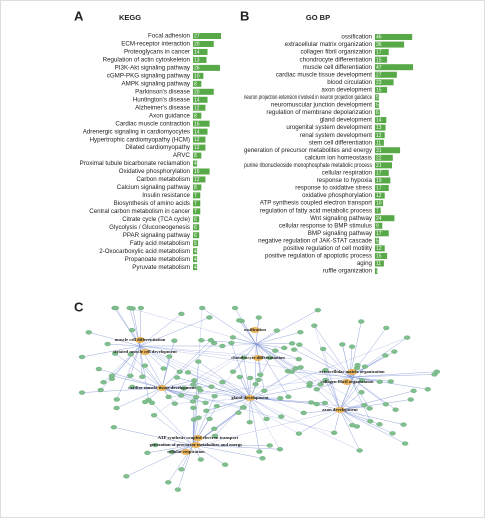 The image size is (485, 518). I want to click on category-label: Fatty acid metabolism, so click(160, 243).